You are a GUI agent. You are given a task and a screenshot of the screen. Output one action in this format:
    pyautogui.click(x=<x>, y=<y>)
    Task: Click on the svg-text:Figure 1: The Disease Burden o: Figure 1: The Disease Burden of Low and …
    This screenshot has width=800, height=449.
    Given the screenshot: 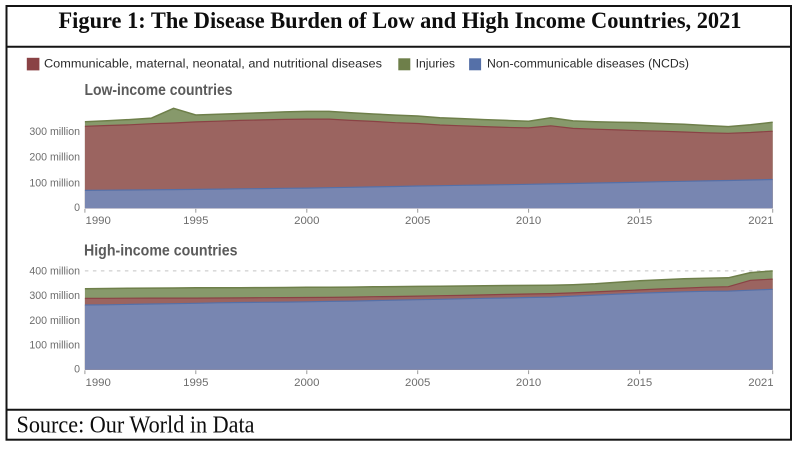 What is the action you would take?
    pyautogui.click(x=400, y=20)
    